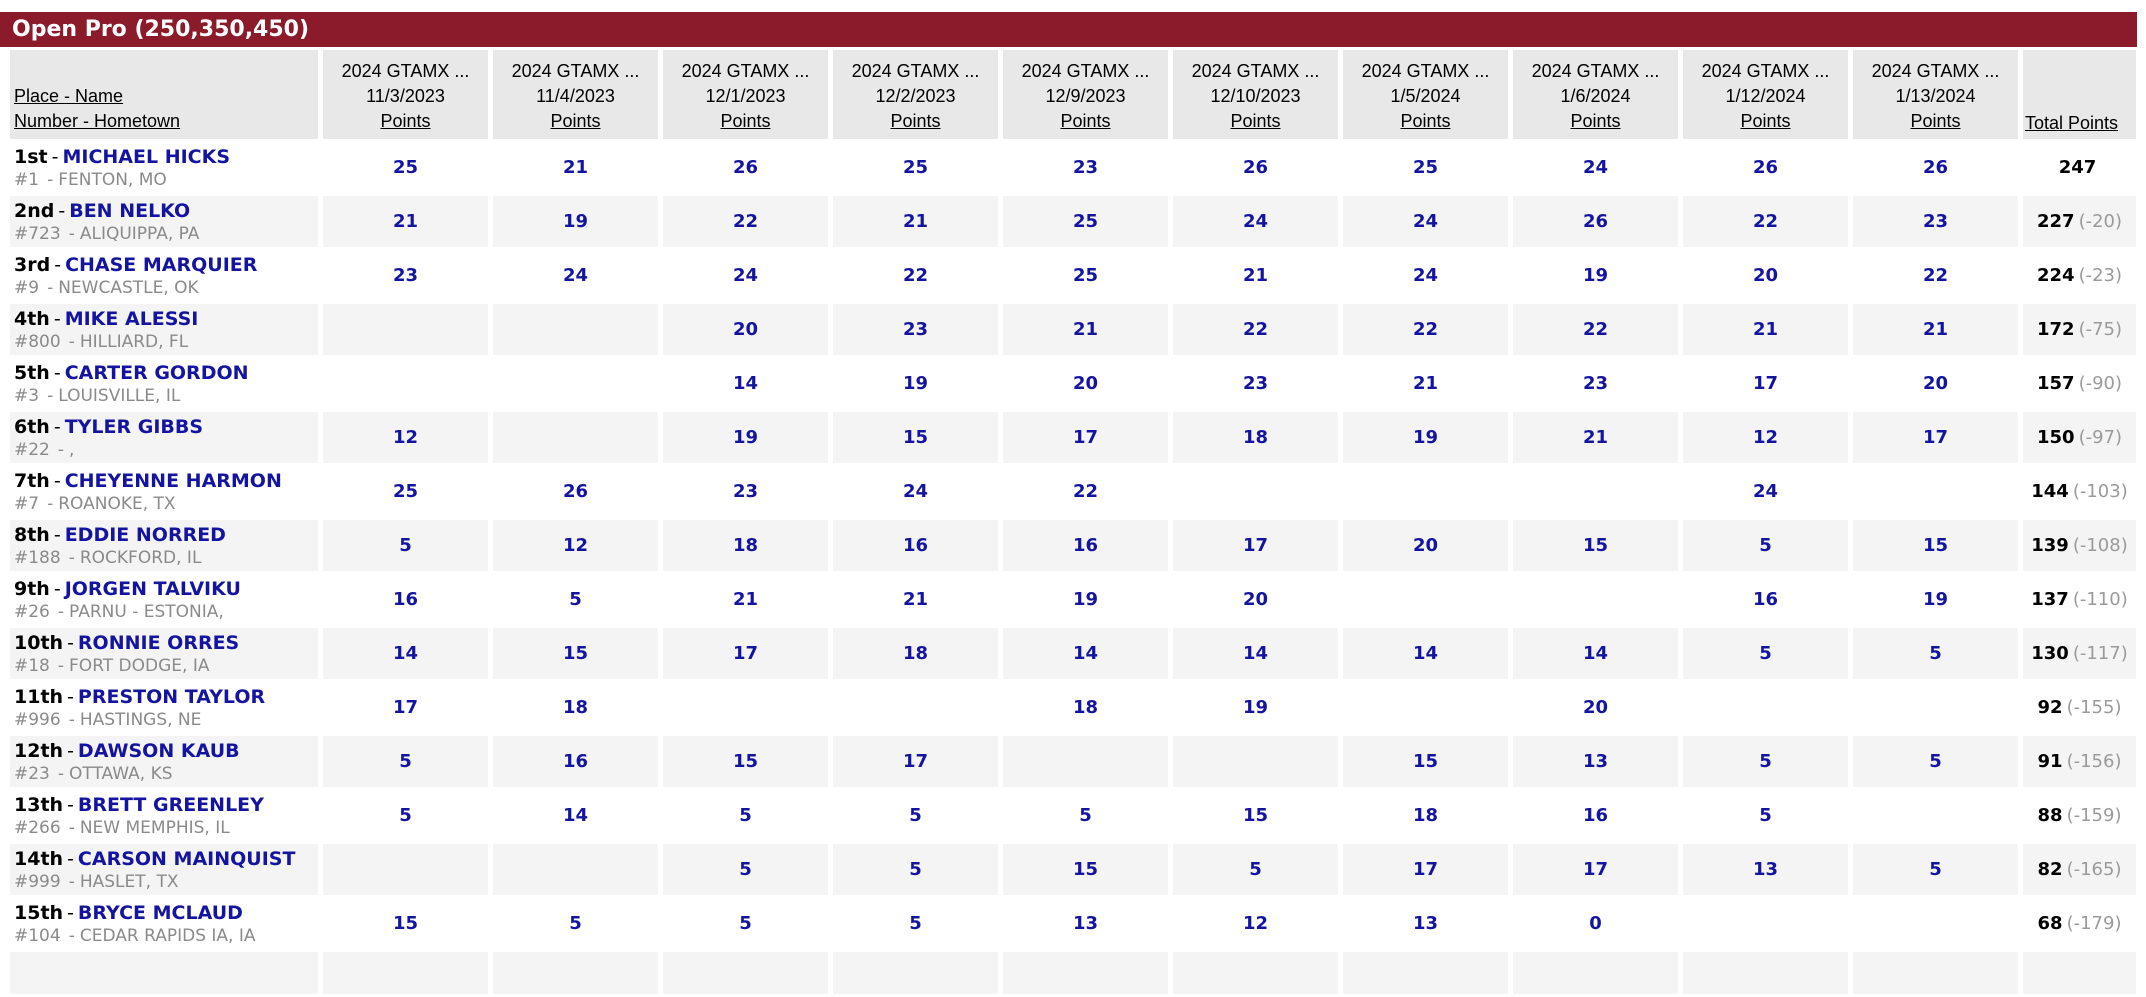 The height and width of the screenshot is (997, 2146). Describe the element at coordinates (27, 503) in the screenshot. I see `rider-number: #7` at that location.